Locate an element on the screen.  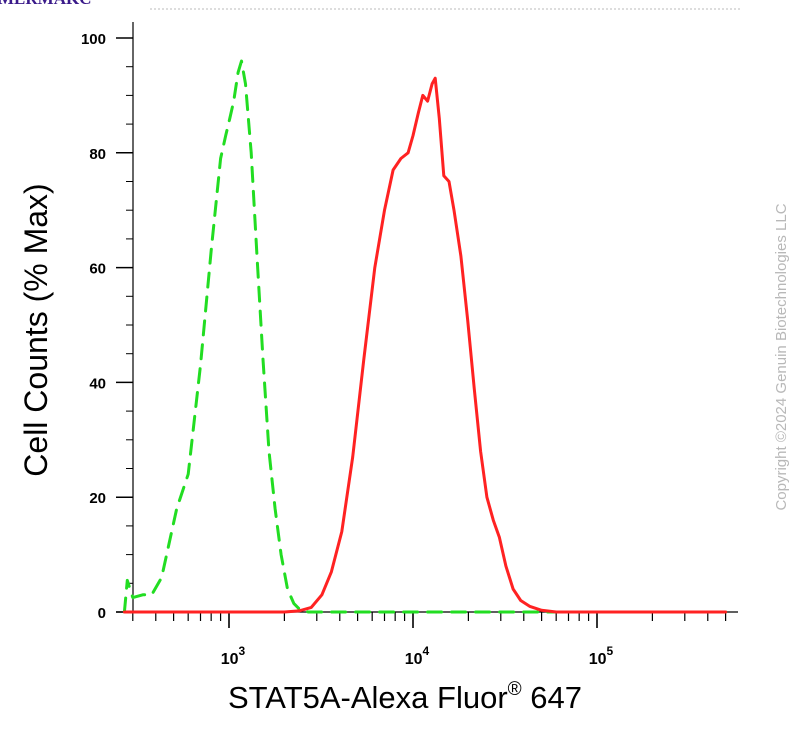
y-tick-label: 20 is located at coordinates (97, 498).